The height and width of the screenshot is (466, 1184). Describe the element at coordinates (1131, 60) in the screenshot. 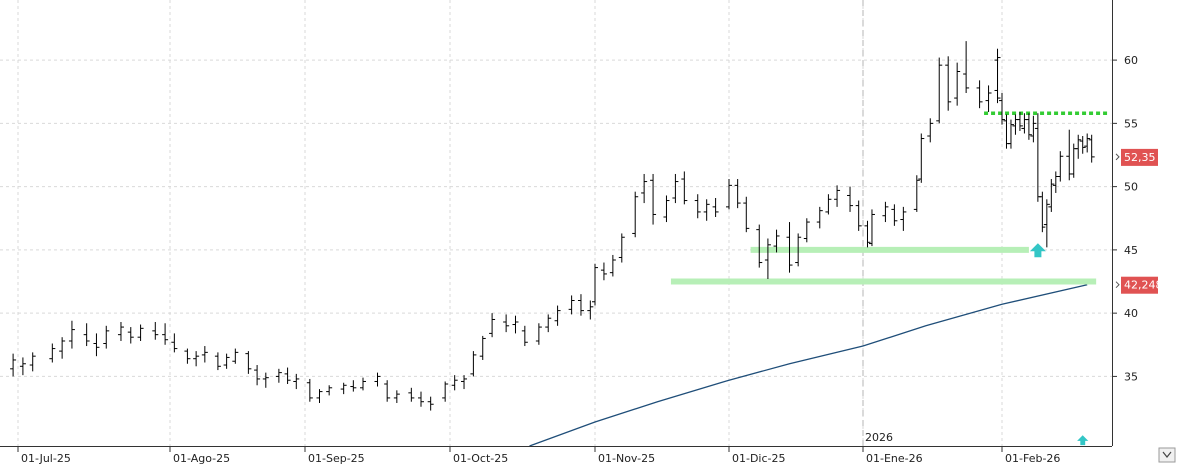

I see `y-tick-label: 60` at that location.